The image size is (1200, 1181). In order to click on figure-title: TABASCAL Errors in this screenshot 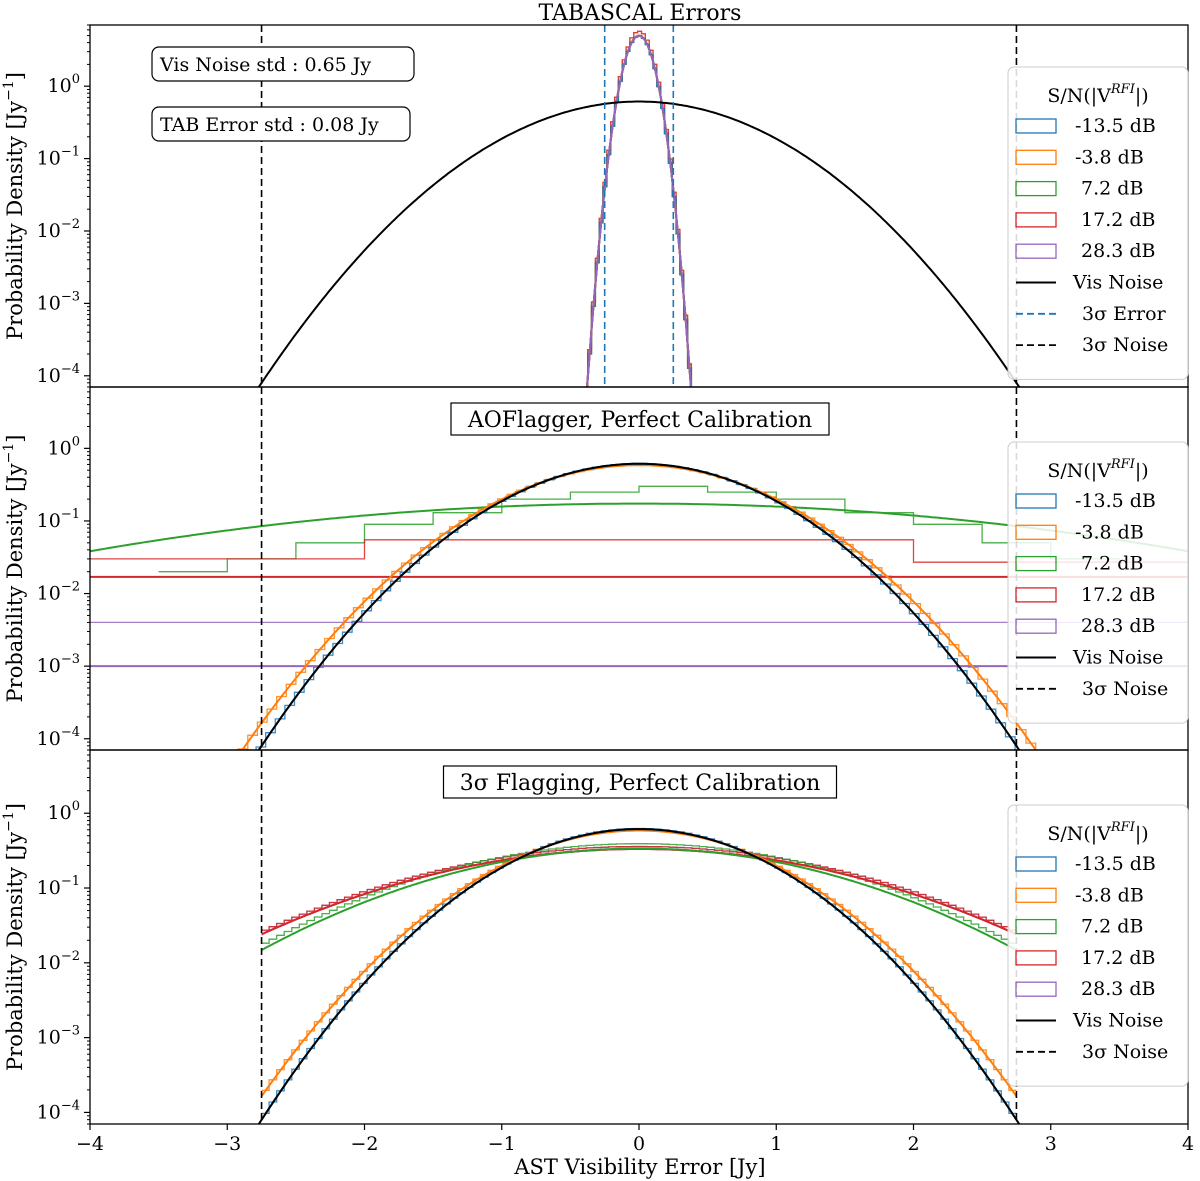, I will do `click(640, 13)`.